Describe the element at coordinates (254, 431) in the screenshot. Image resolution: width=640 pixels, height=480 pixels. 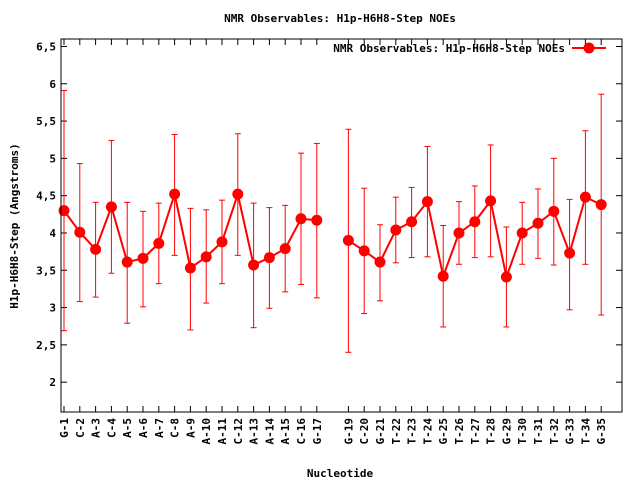
I see `x-tick-label: A-13` at that location.